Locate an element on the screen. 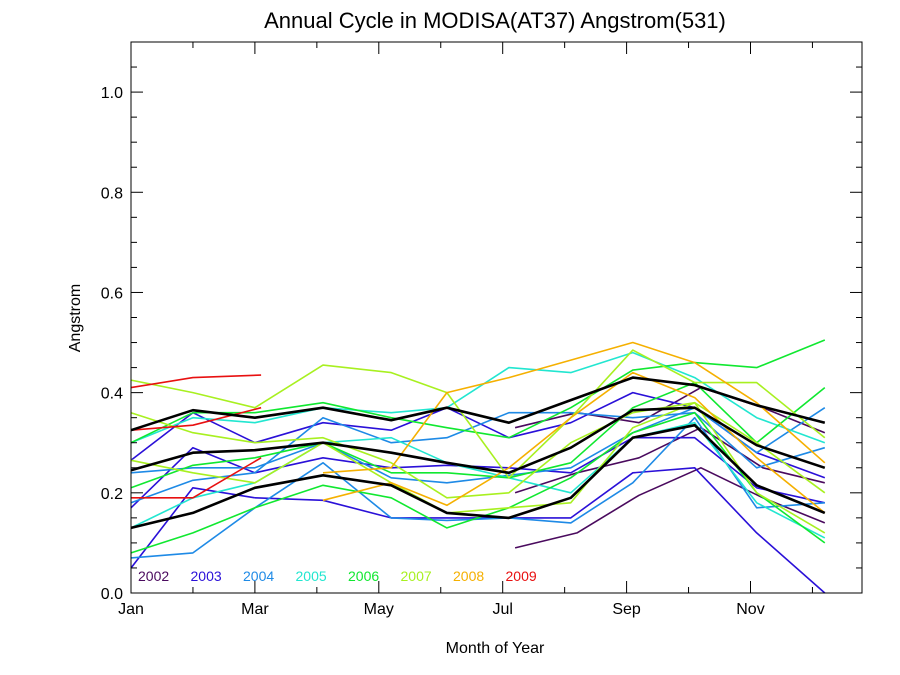 The image size is (900, 675). legend-item-2003: 2003 is located at coordinates (206, 576).